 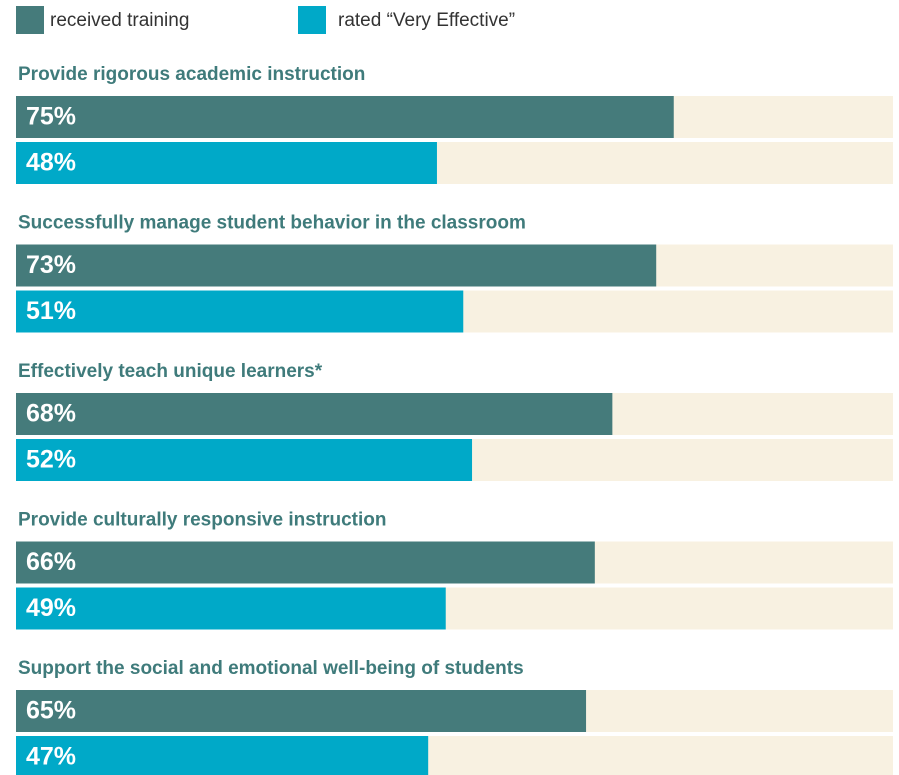 What do you see at coordinates (51, 711) in the screenshot?
I see `value-label: 65%` at bounding box center [51, 711].